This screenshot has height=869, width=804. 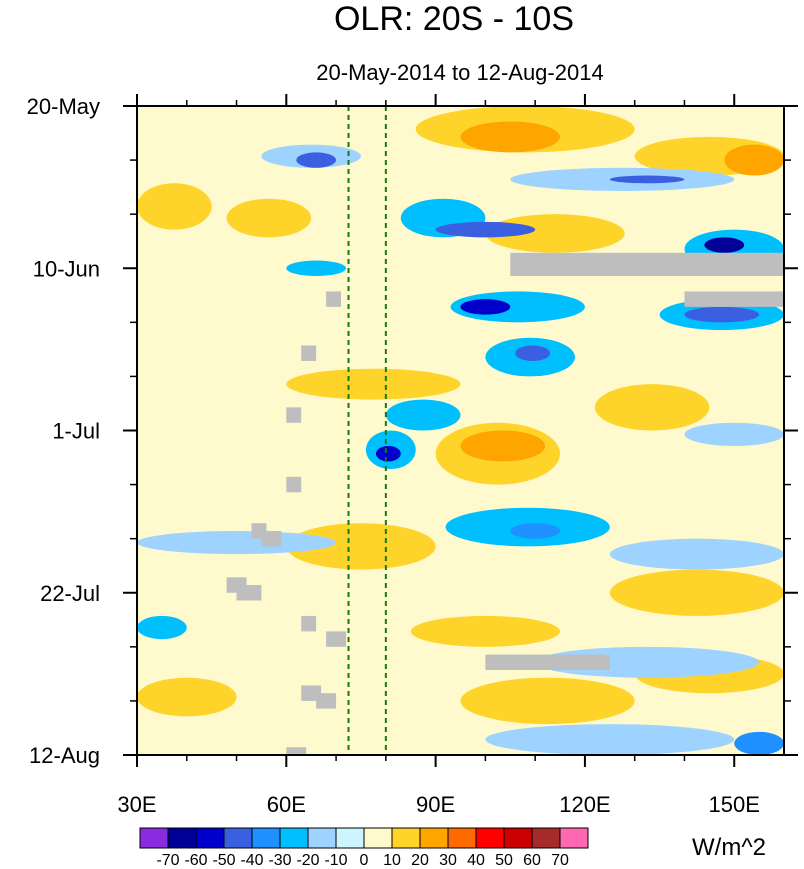 I want to click on colorbar-level-label-14: 70, so click(x=560, y=860).